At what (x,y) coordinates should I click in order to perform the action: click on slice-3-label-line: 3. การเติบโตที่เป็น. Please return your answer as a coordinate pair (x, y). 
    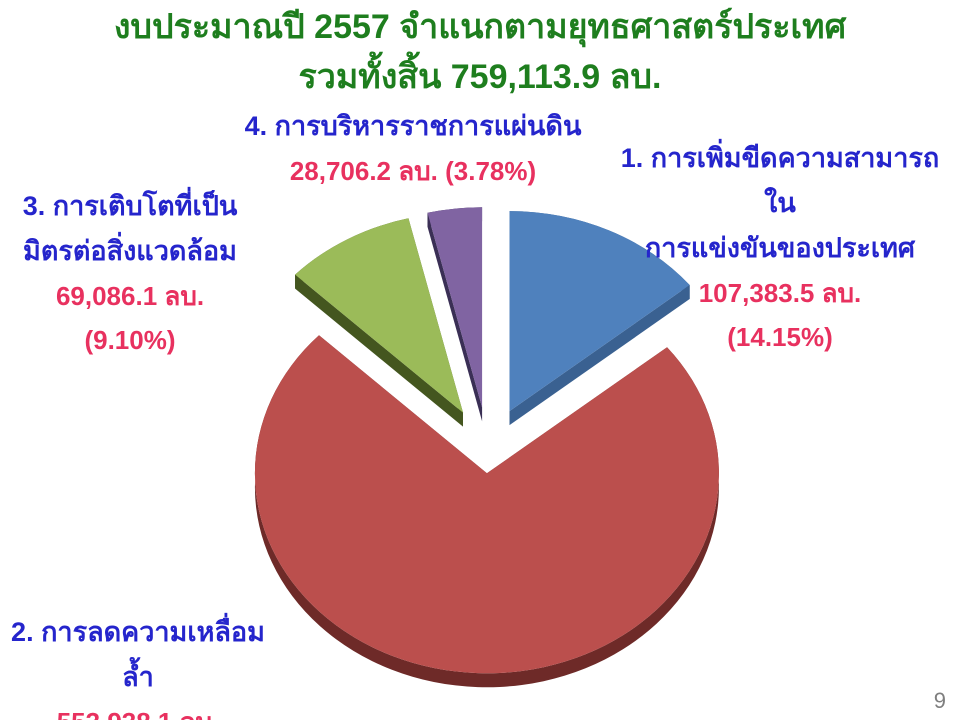
    Looking at the image, I should click on (130, 206).